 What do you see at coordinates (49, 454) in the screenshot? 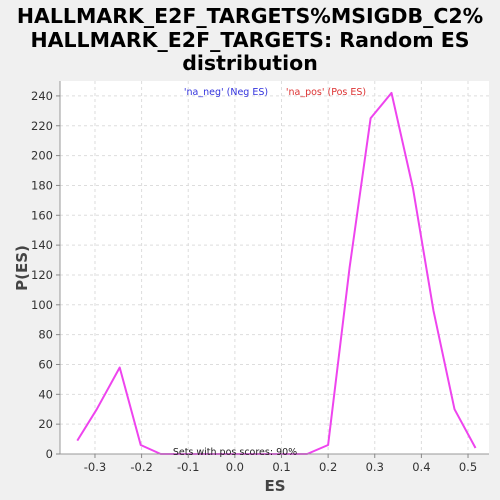
I see `y-tick-label-0: 0` at bounding box center [49, 454].